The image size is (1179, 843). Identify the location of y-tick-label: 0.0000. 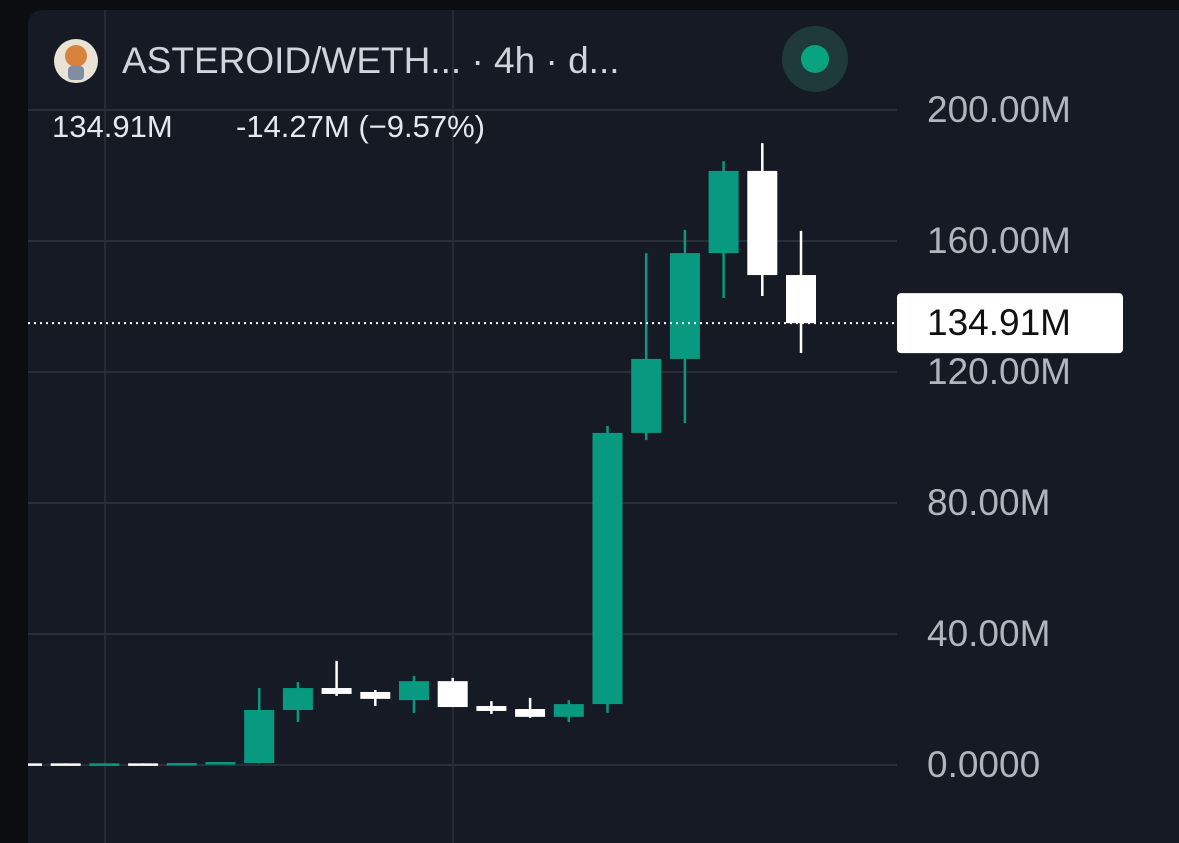
(983, 764).